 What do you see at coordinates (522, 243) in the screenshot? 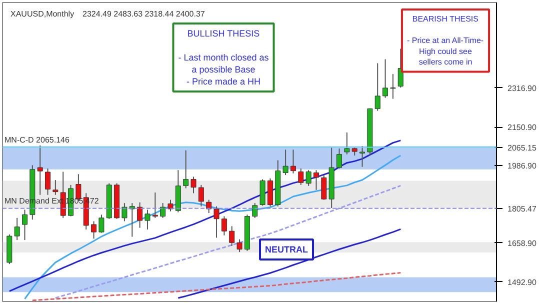
I see `y-tick-label: 1658.90` at bounding box center [522, 243].